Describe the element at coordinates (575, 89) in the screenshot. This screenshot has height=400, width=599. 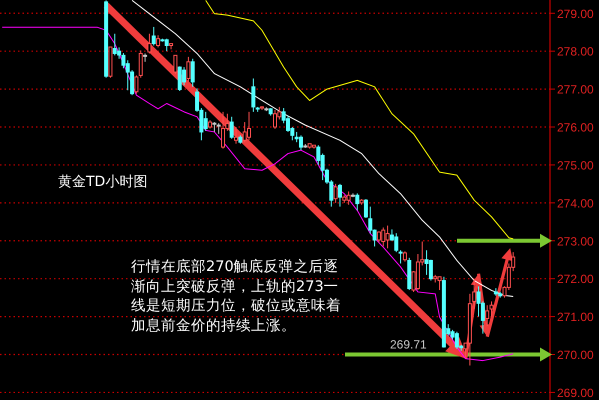
I see `y-tick-label: 277.00` at that location.